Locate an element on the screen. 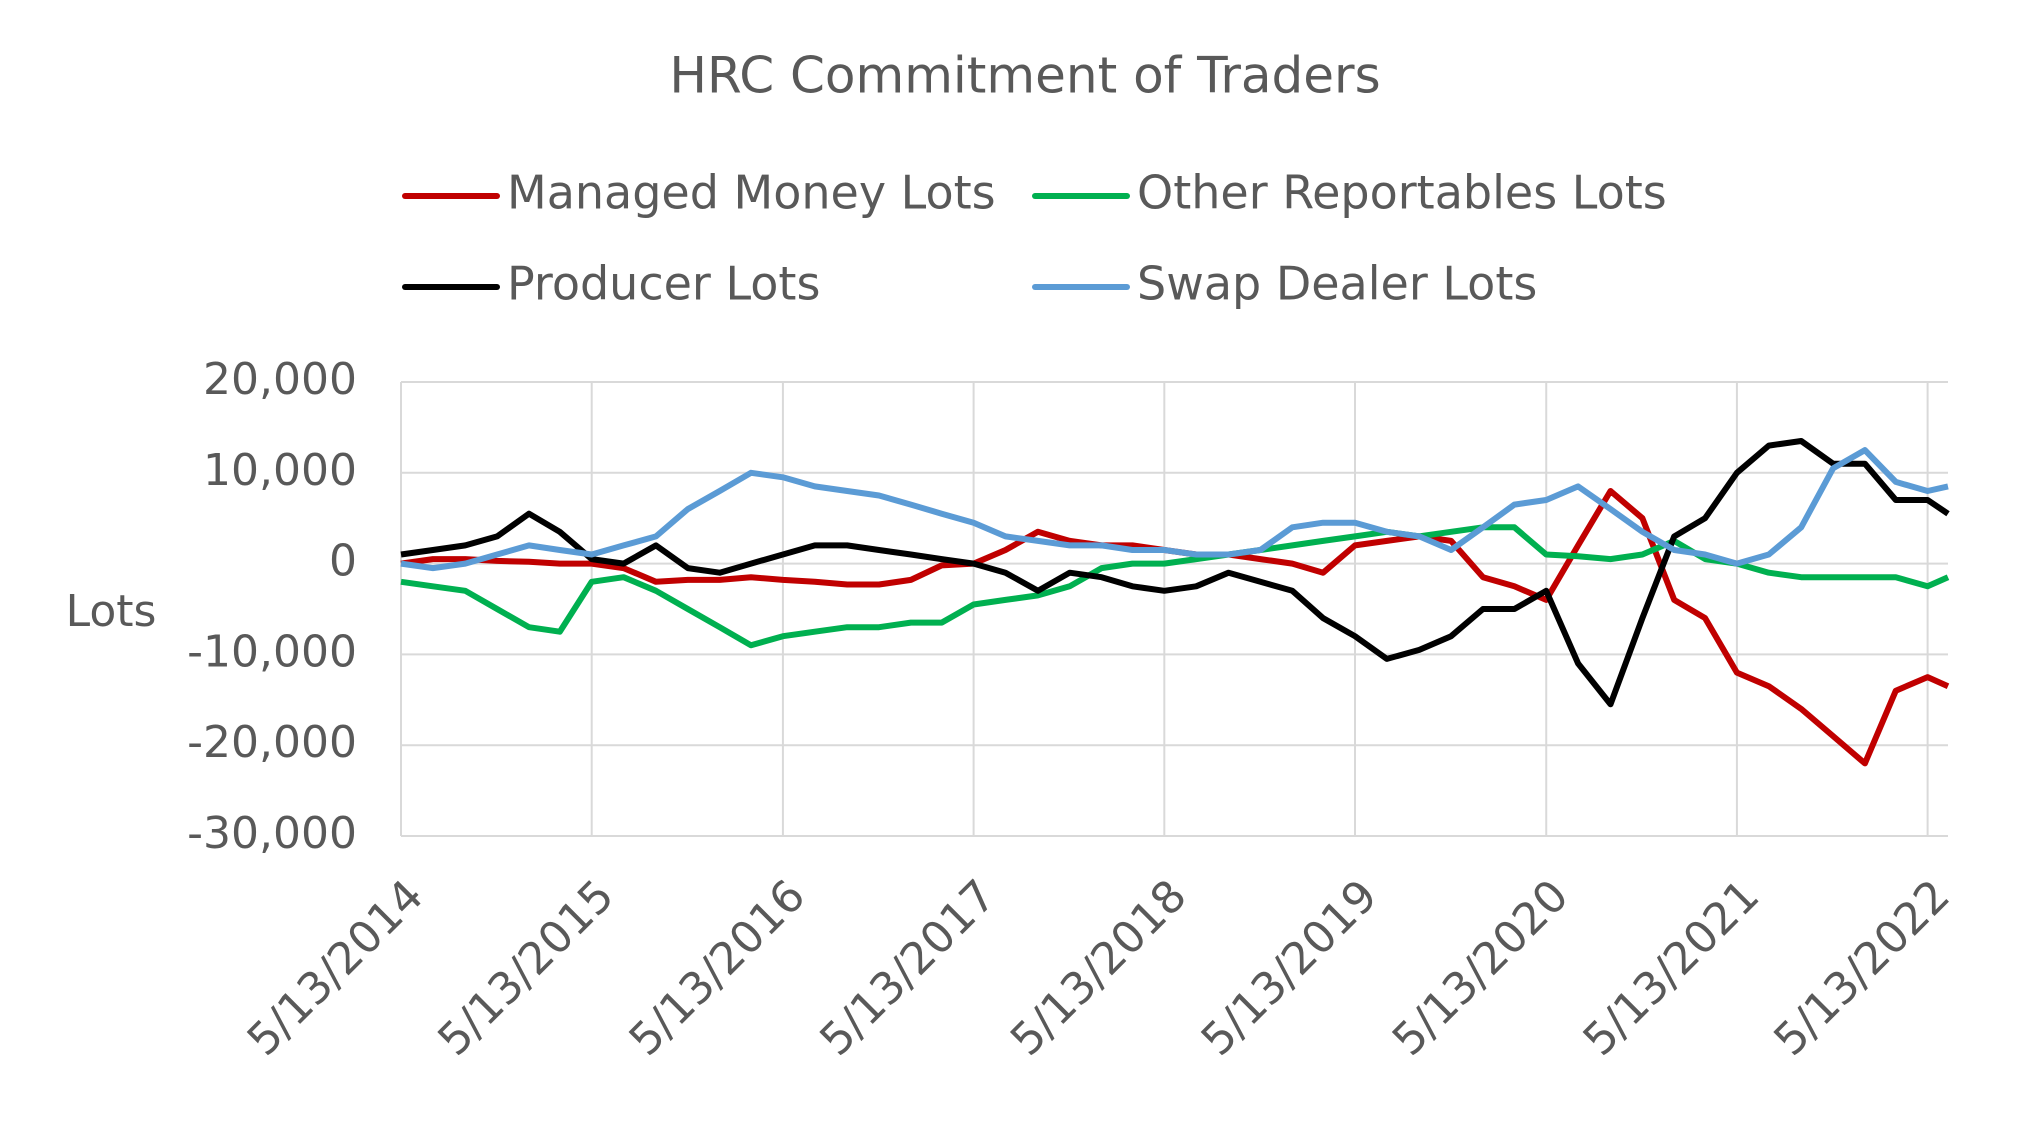 The image size is (2021, 1121). y-tick-label: 0 is located at coordinates (343, 561).